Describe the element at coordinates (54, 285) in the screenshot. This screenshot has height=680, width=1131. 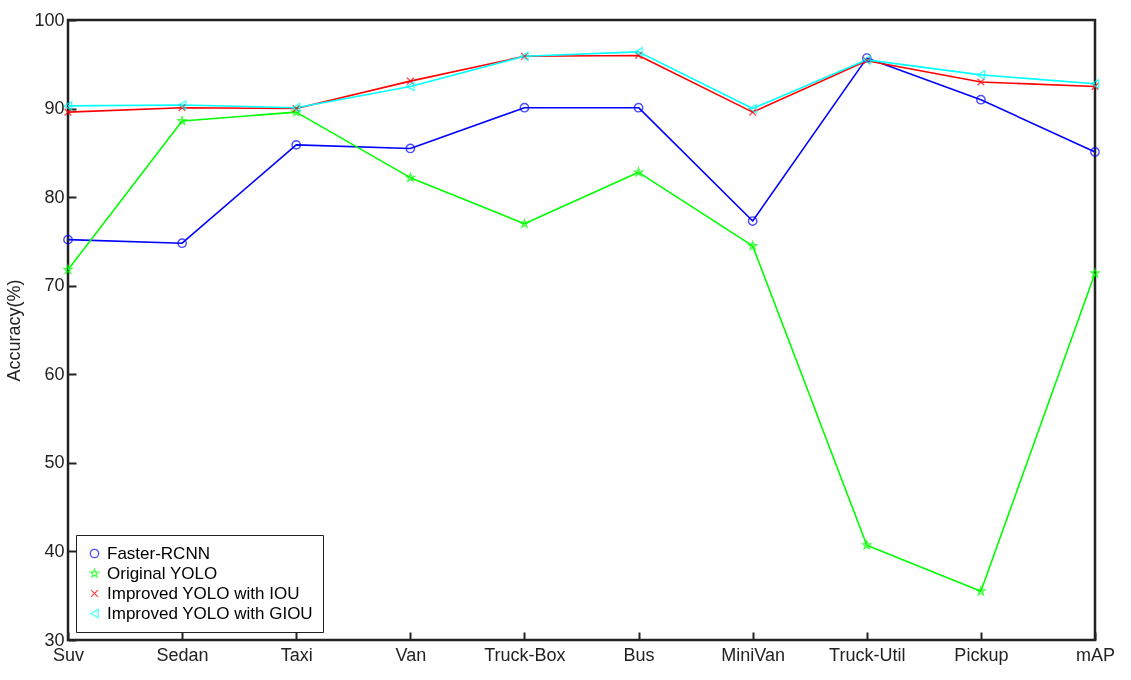
I see `y-tick-label: 70` at that location.